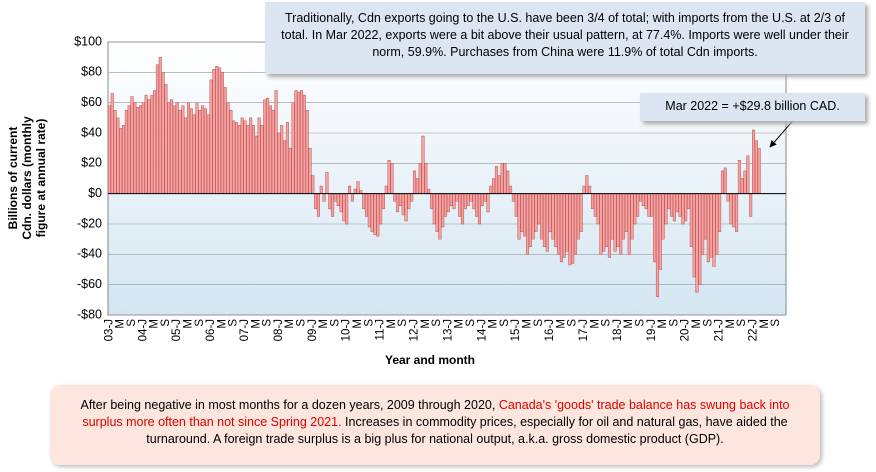 This screenshot has width=876, height=472. Describe the element at coordinates (89, 254) in the screenshot. I see `y-tick-label: -$40` at that location.